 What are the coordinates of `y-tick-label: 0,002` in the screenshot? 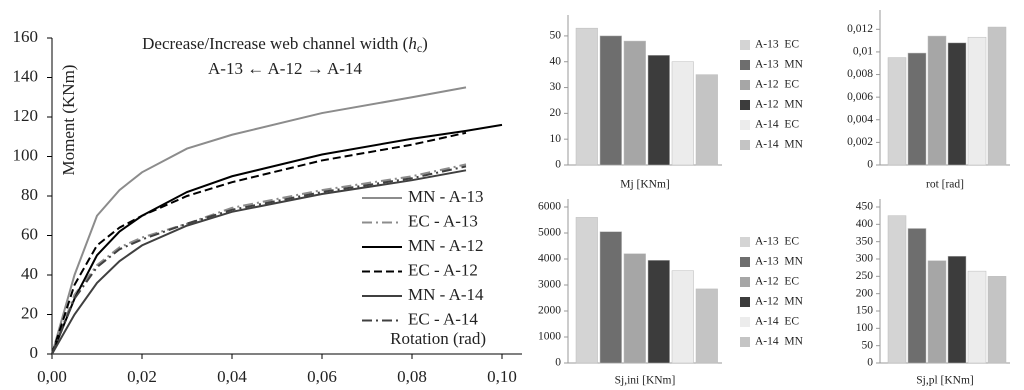 It's located at (860, 142).